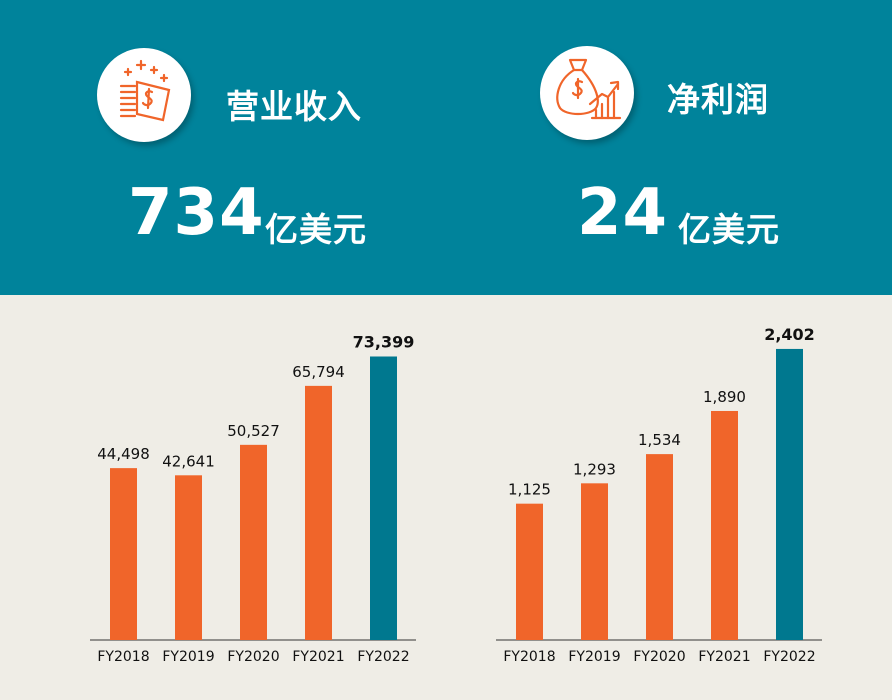 Image resolution: width=892 pixels, height=700 pixels. Describe the element at coordinates (318, 657) in the screenshot. I see `revenue-category-label: FY2021` at that location.